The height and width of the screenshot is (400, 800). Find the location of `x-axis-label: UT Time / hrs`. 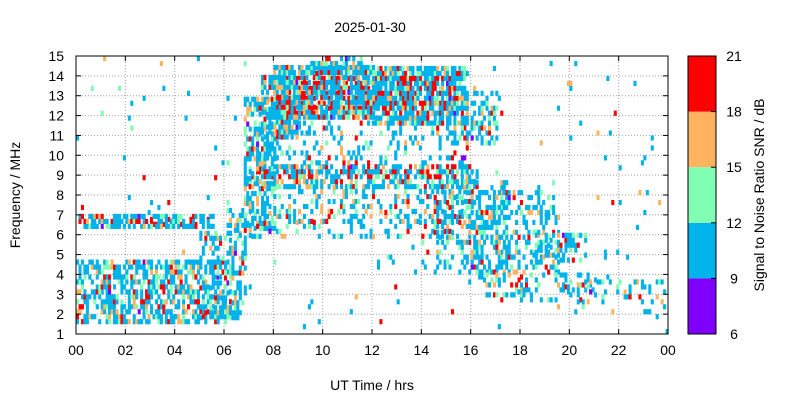

x-axis-label: UT Time / hrs is located at coordinates (372, 385).